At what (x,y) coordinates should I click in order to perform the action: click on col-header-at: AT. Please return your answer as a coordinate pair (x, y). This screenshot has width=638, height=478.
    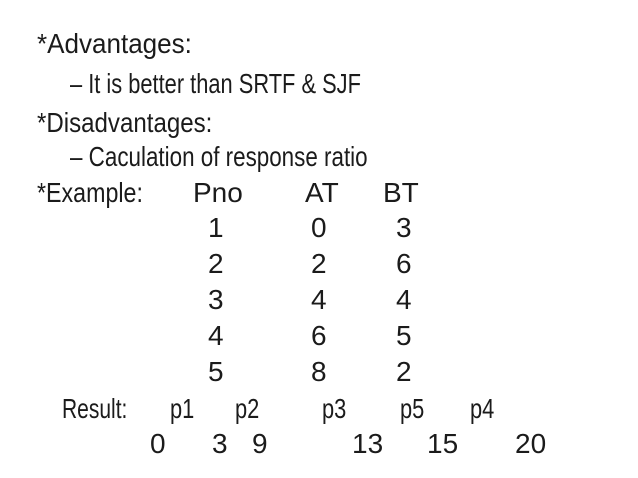
    Looking at the image, I should click on (322, 192).